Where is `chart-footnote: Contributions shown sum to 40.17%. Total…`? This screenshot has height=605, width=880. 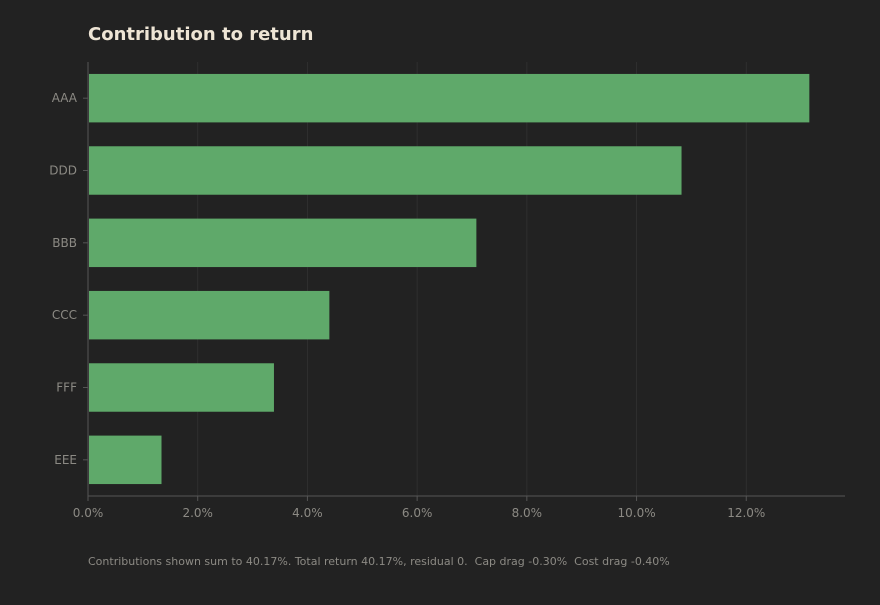 chart-footnote: Contributions shown sum to 40.17%. Total… is located at coordinates (379, 561).